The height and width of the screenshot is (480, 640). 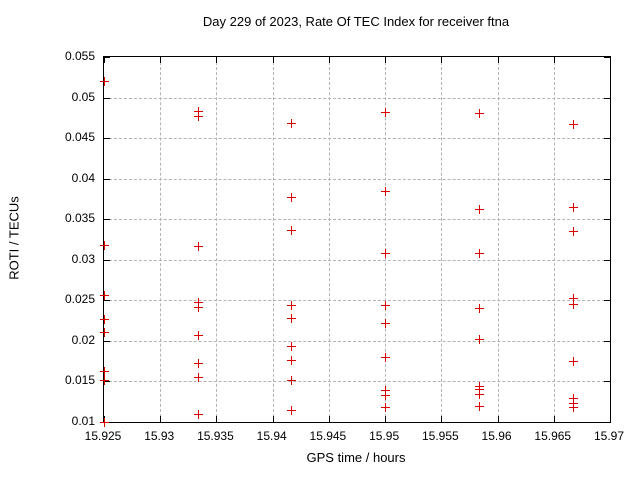 I want to click on x-tick-label: 15.925, so click(x=103, y=436).